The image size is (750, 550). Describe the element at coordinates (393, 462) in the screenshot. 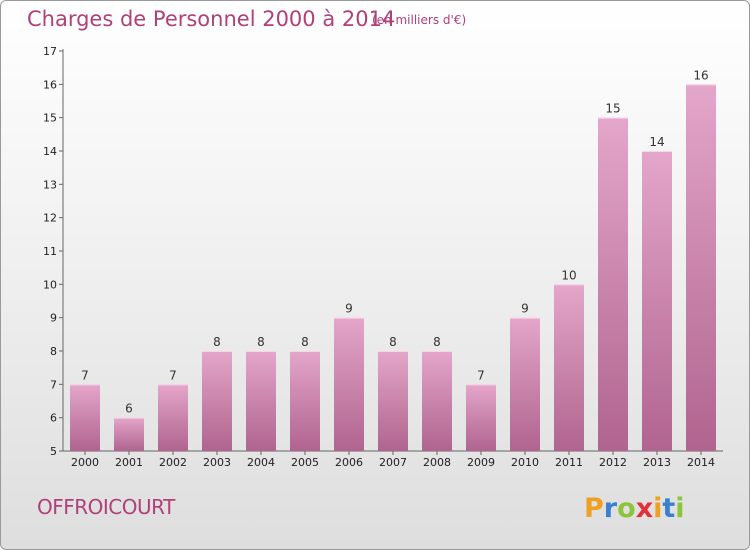

I see `x-tick-label: 2007` at that location.